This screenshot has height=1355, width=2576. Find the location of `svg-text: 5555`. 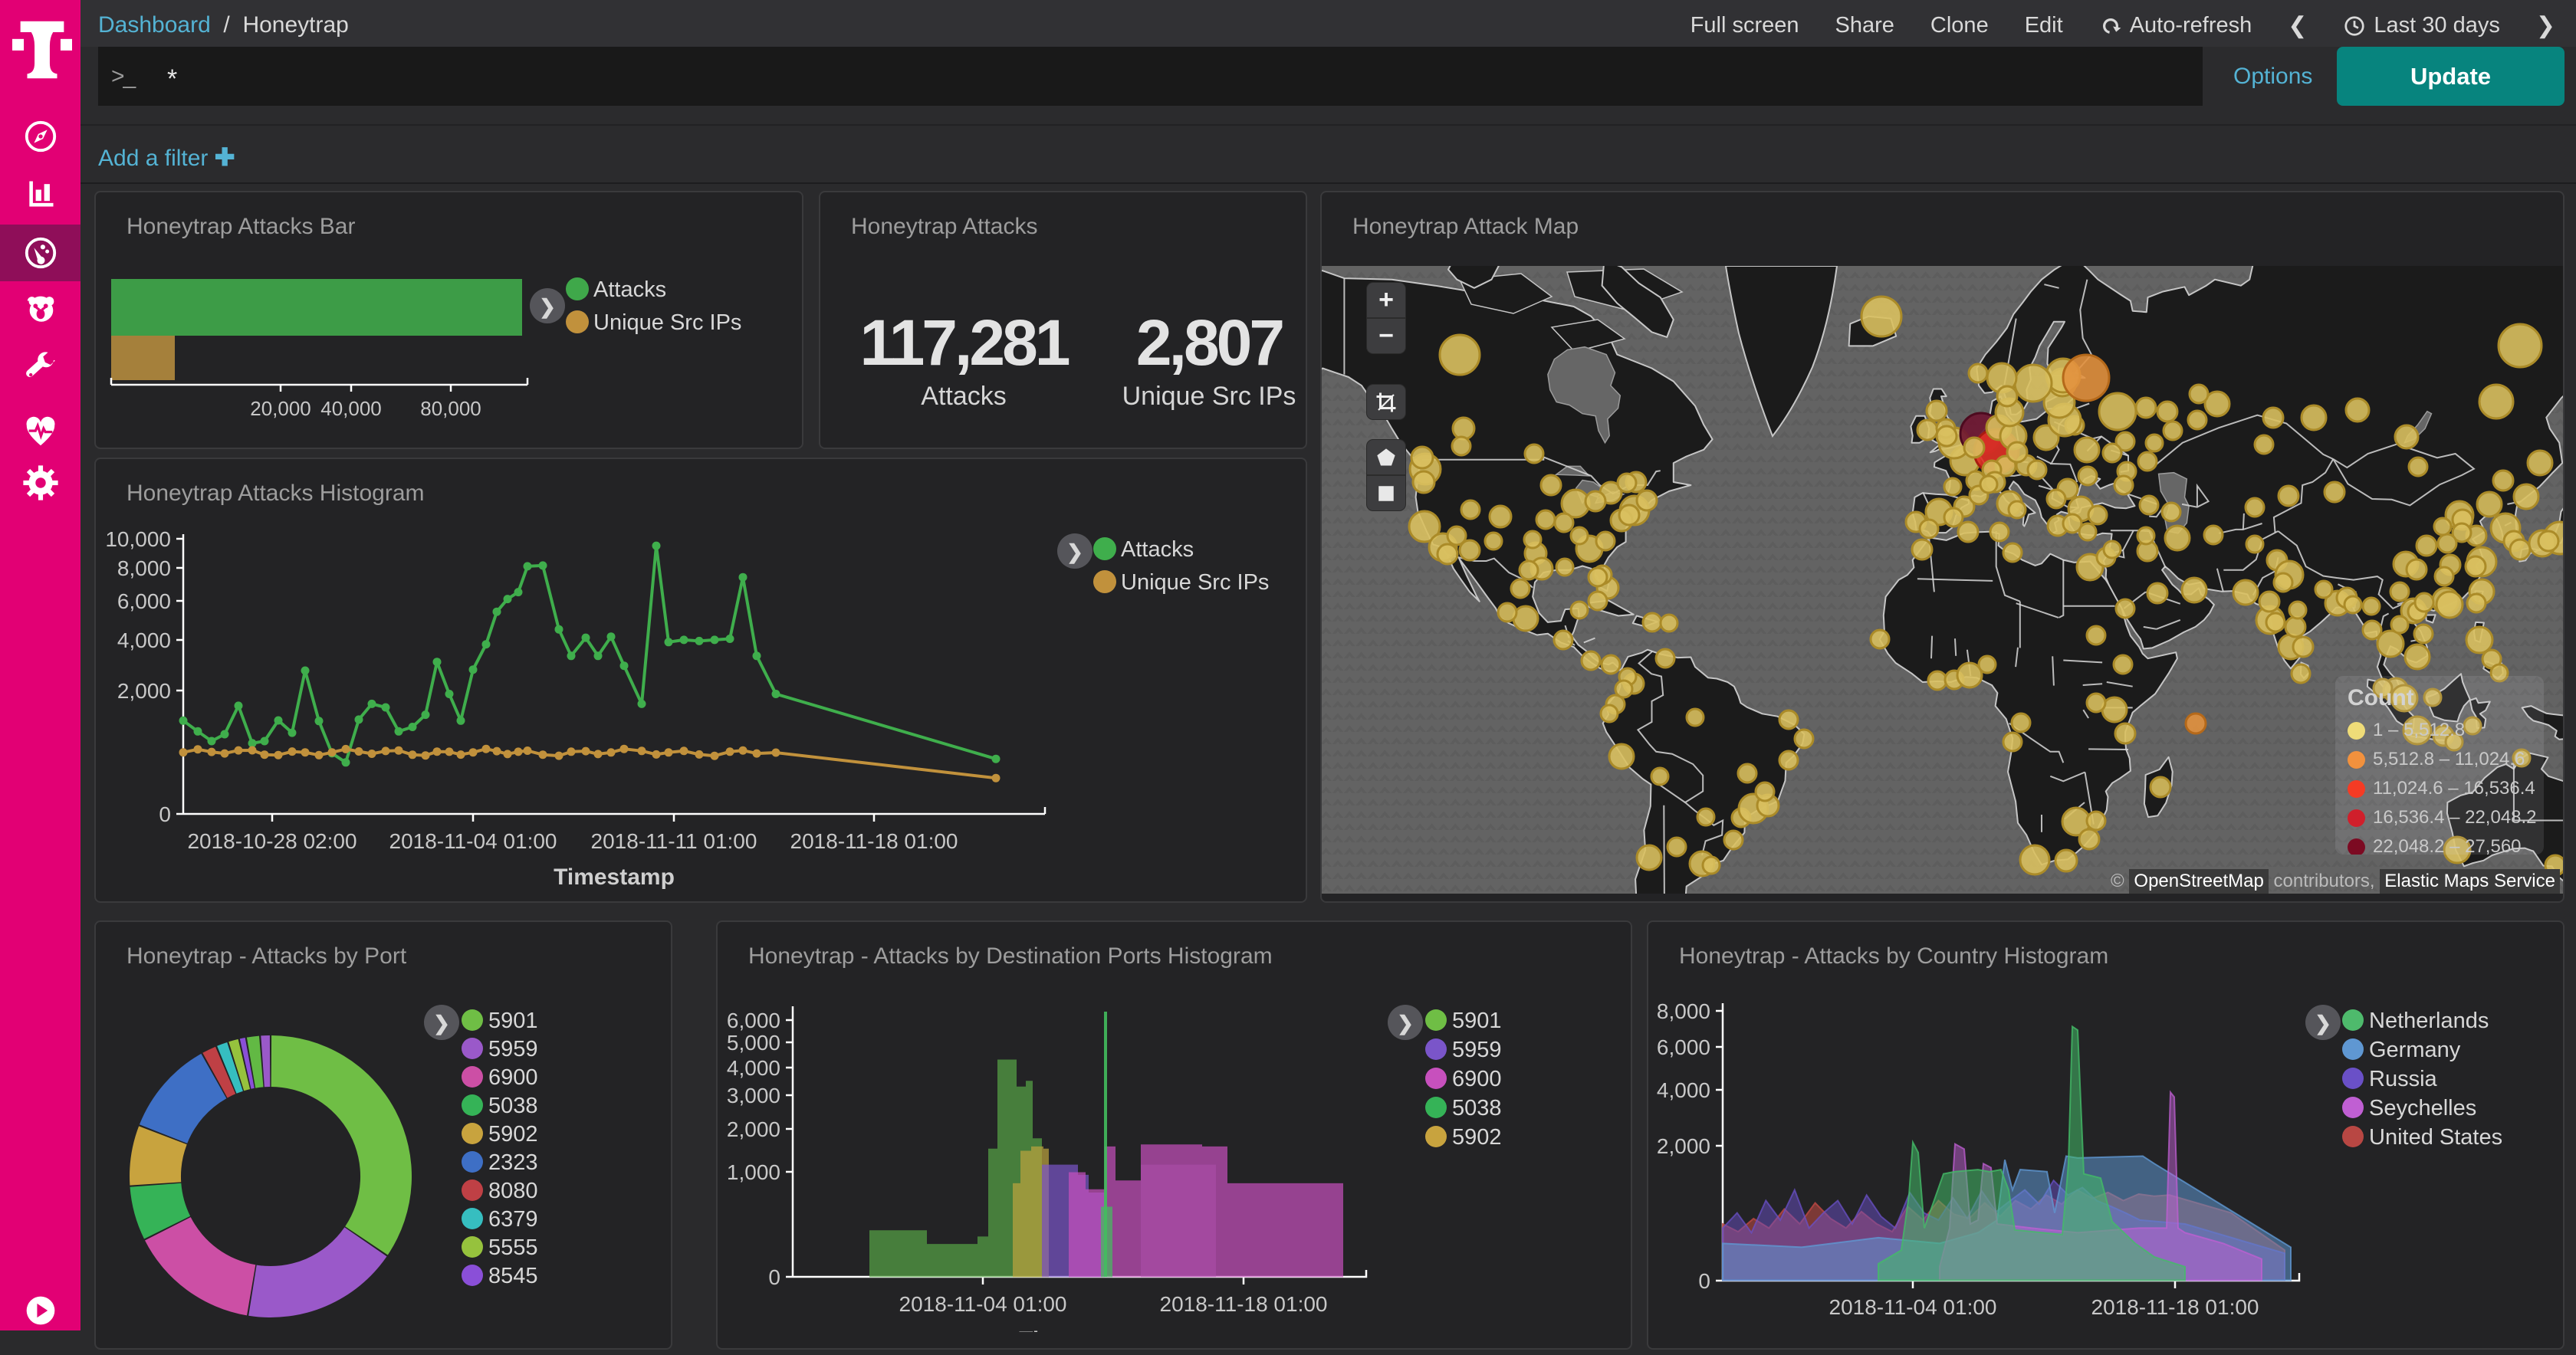

svg-text: 5555 is located at coordinates (513, 1248).